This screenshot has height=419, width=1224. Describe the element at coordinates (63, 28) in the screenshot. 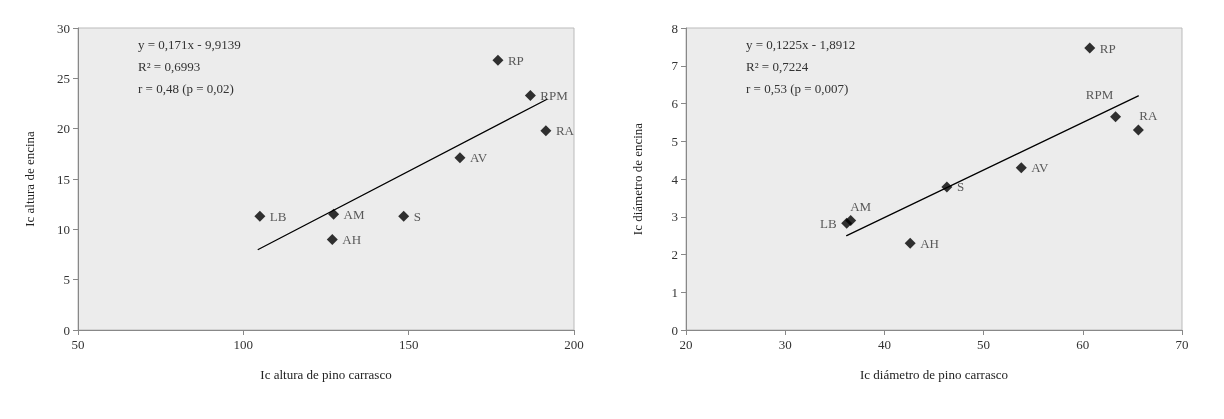

I see `y-tick-label: 30` at that location.